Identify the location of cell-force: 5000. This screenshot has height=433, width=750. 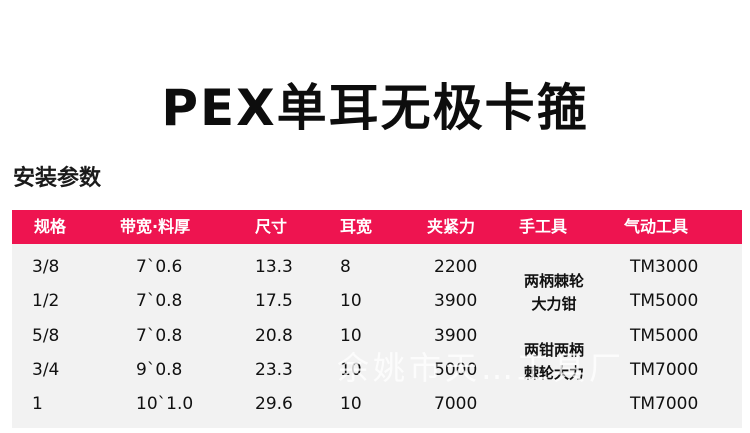
(456, 370).